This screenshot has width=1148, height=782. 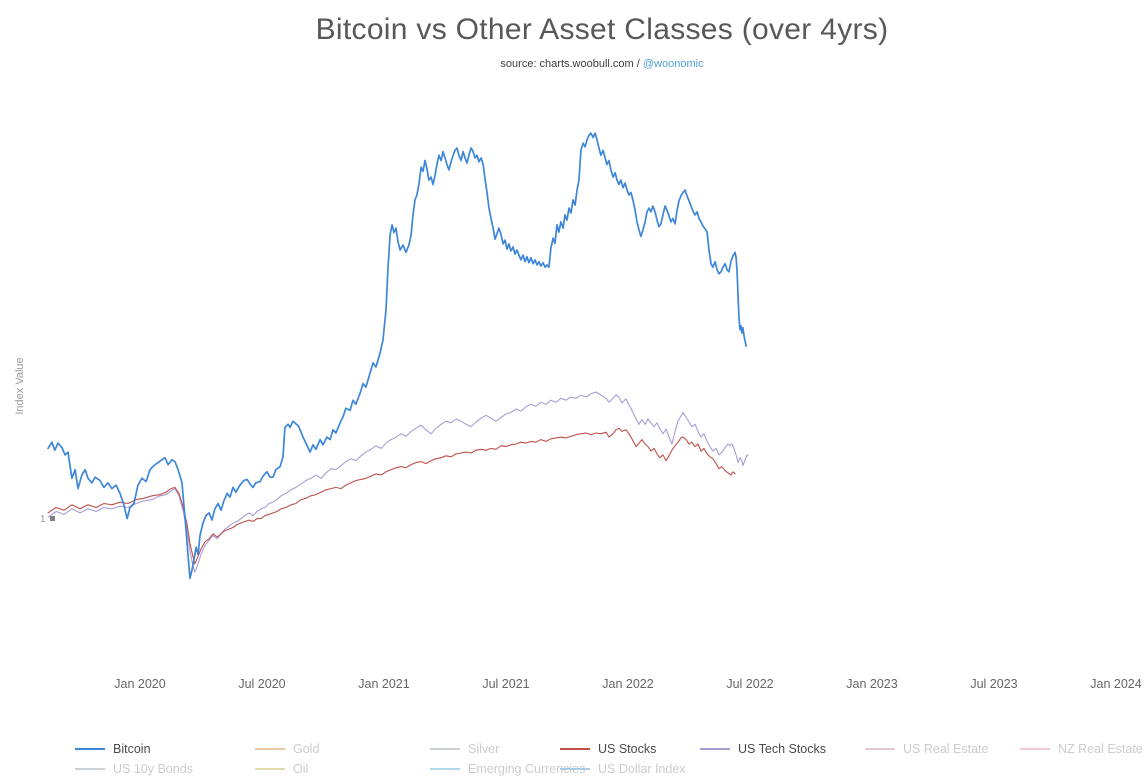 What do you see at coordinates (384, 684) in the screenshot?
I see `x-tick-jan-2021: Jan 2021` at bounding box center [384, 684].